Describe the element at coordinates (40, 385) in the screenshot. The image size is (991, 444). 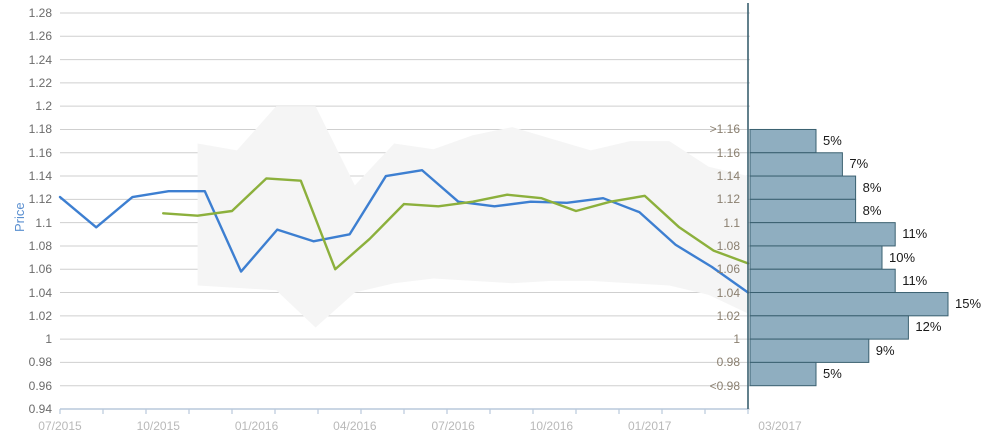
I see `y-tick-label: 0.96` at that location.